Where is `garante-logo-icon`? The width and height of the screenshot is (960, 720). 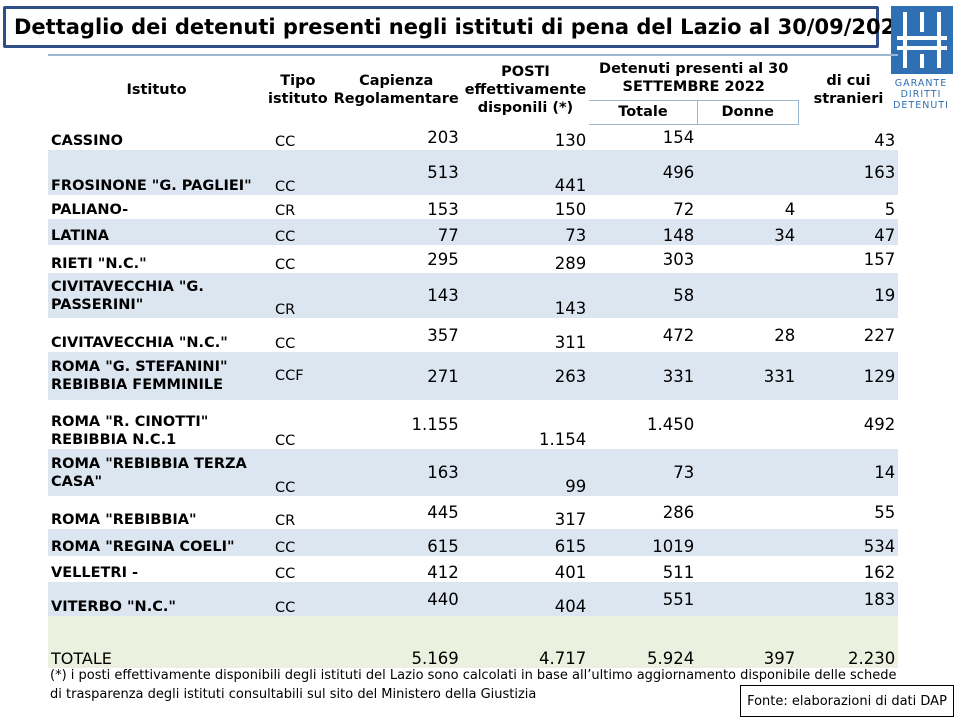
garante-logo-icon is located at coordinates (922, 40).